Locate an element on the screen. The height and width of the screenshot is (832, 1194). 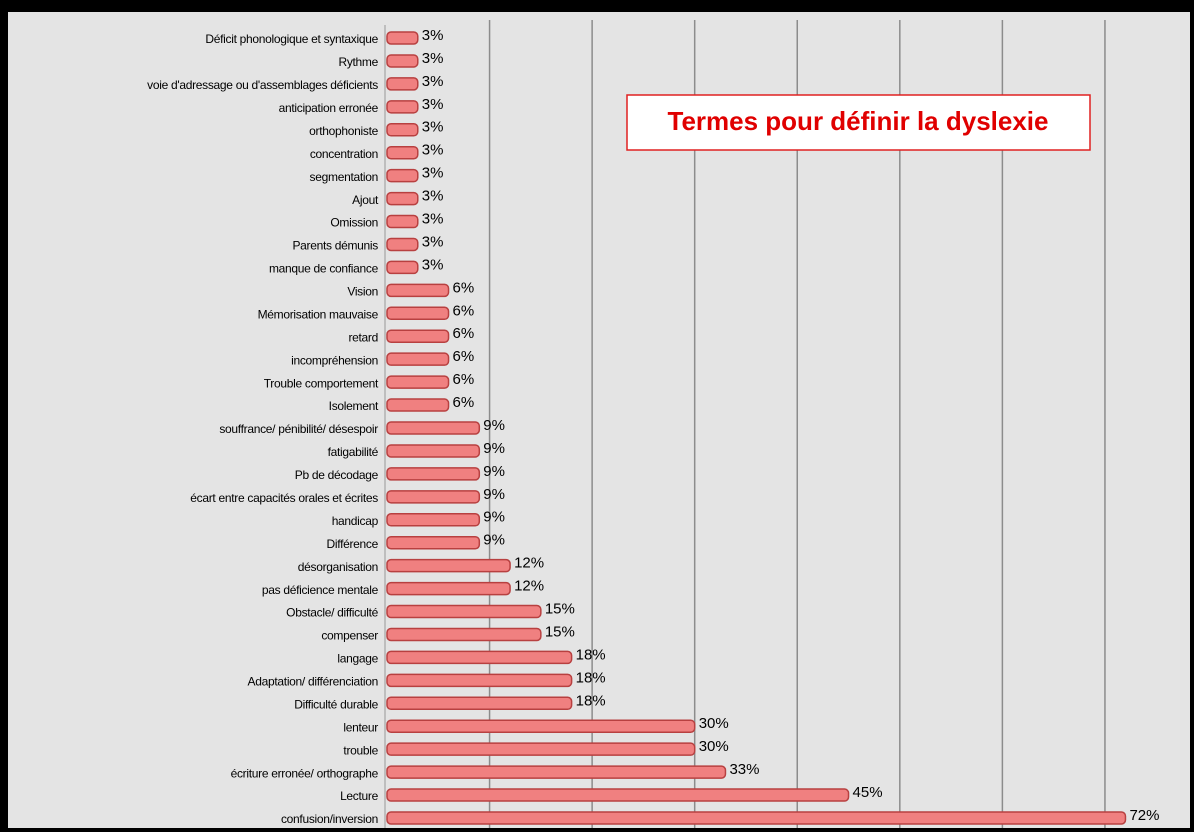
y-tick-label: manque de confiance is located at coordinates (324, 269).